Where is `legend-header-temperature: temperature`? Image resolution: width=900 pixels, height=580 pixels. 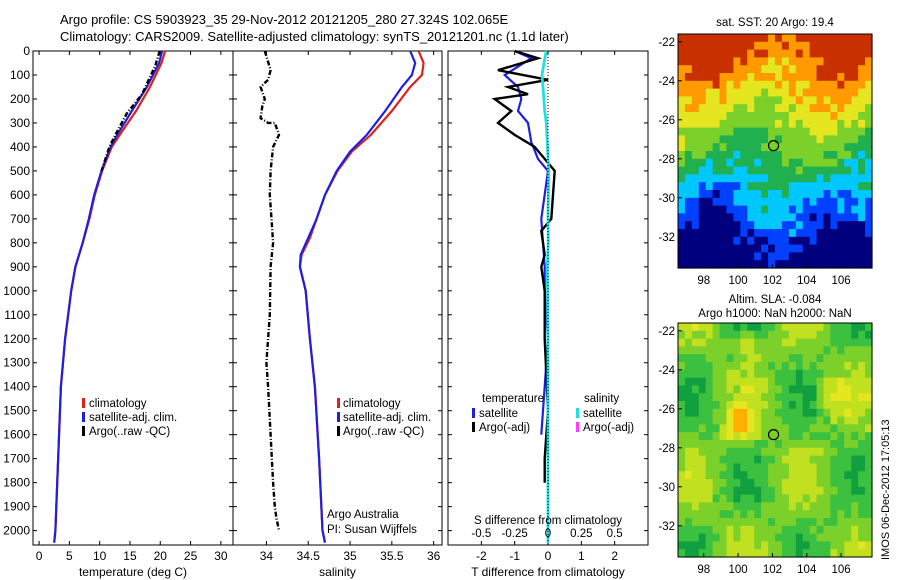 legend-header-temperature: temperature is located at coordinates (513, 399).